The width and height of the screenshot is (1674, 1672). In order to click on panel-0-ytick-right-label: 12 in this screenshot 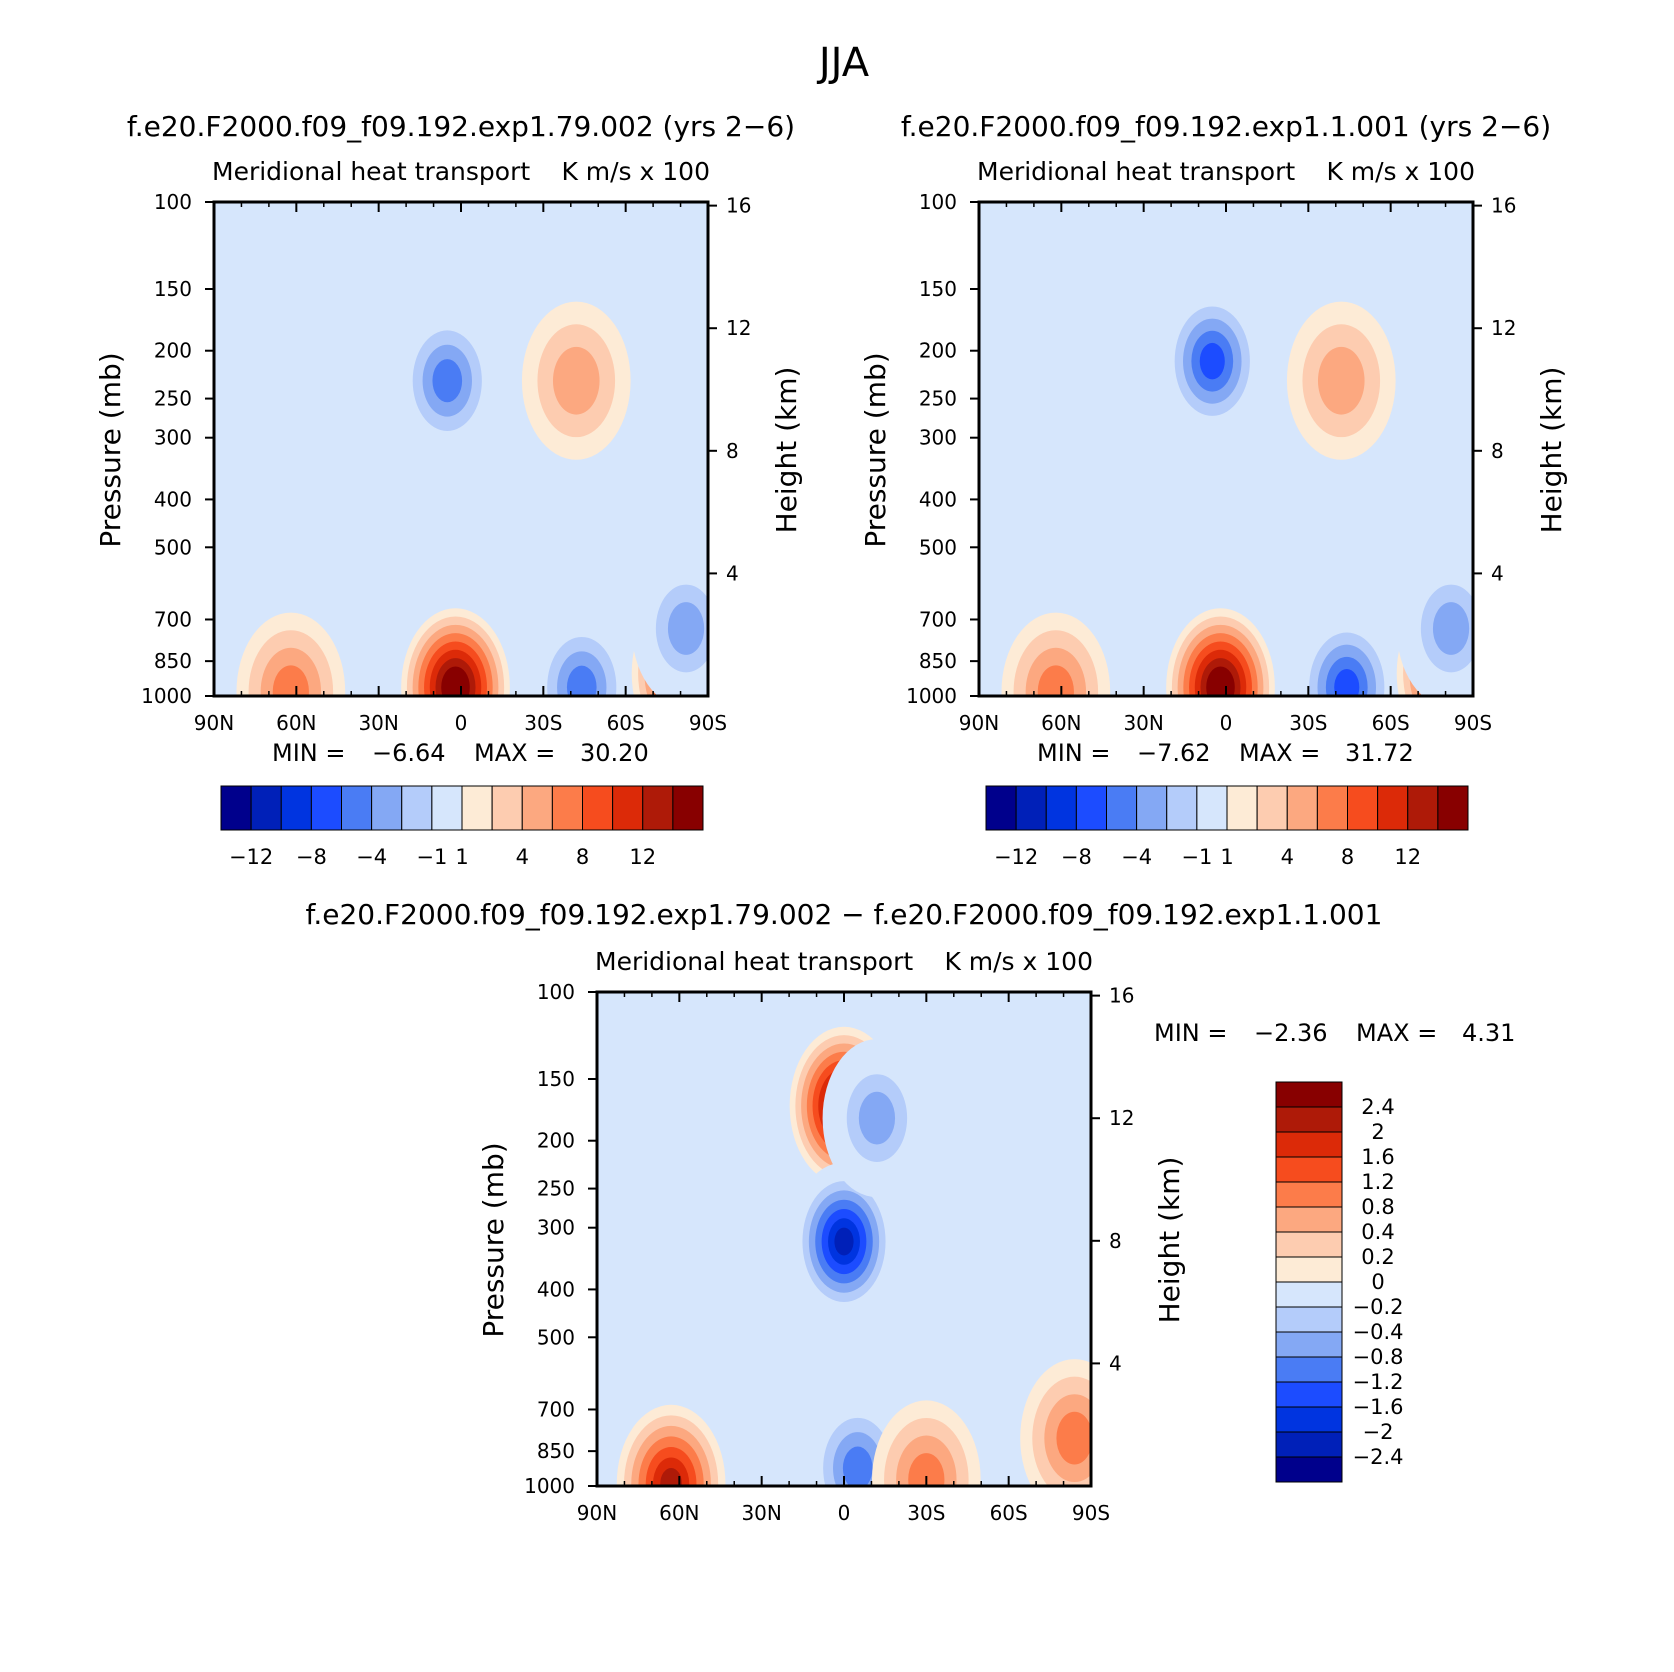, I will do `click(738, 328)`.